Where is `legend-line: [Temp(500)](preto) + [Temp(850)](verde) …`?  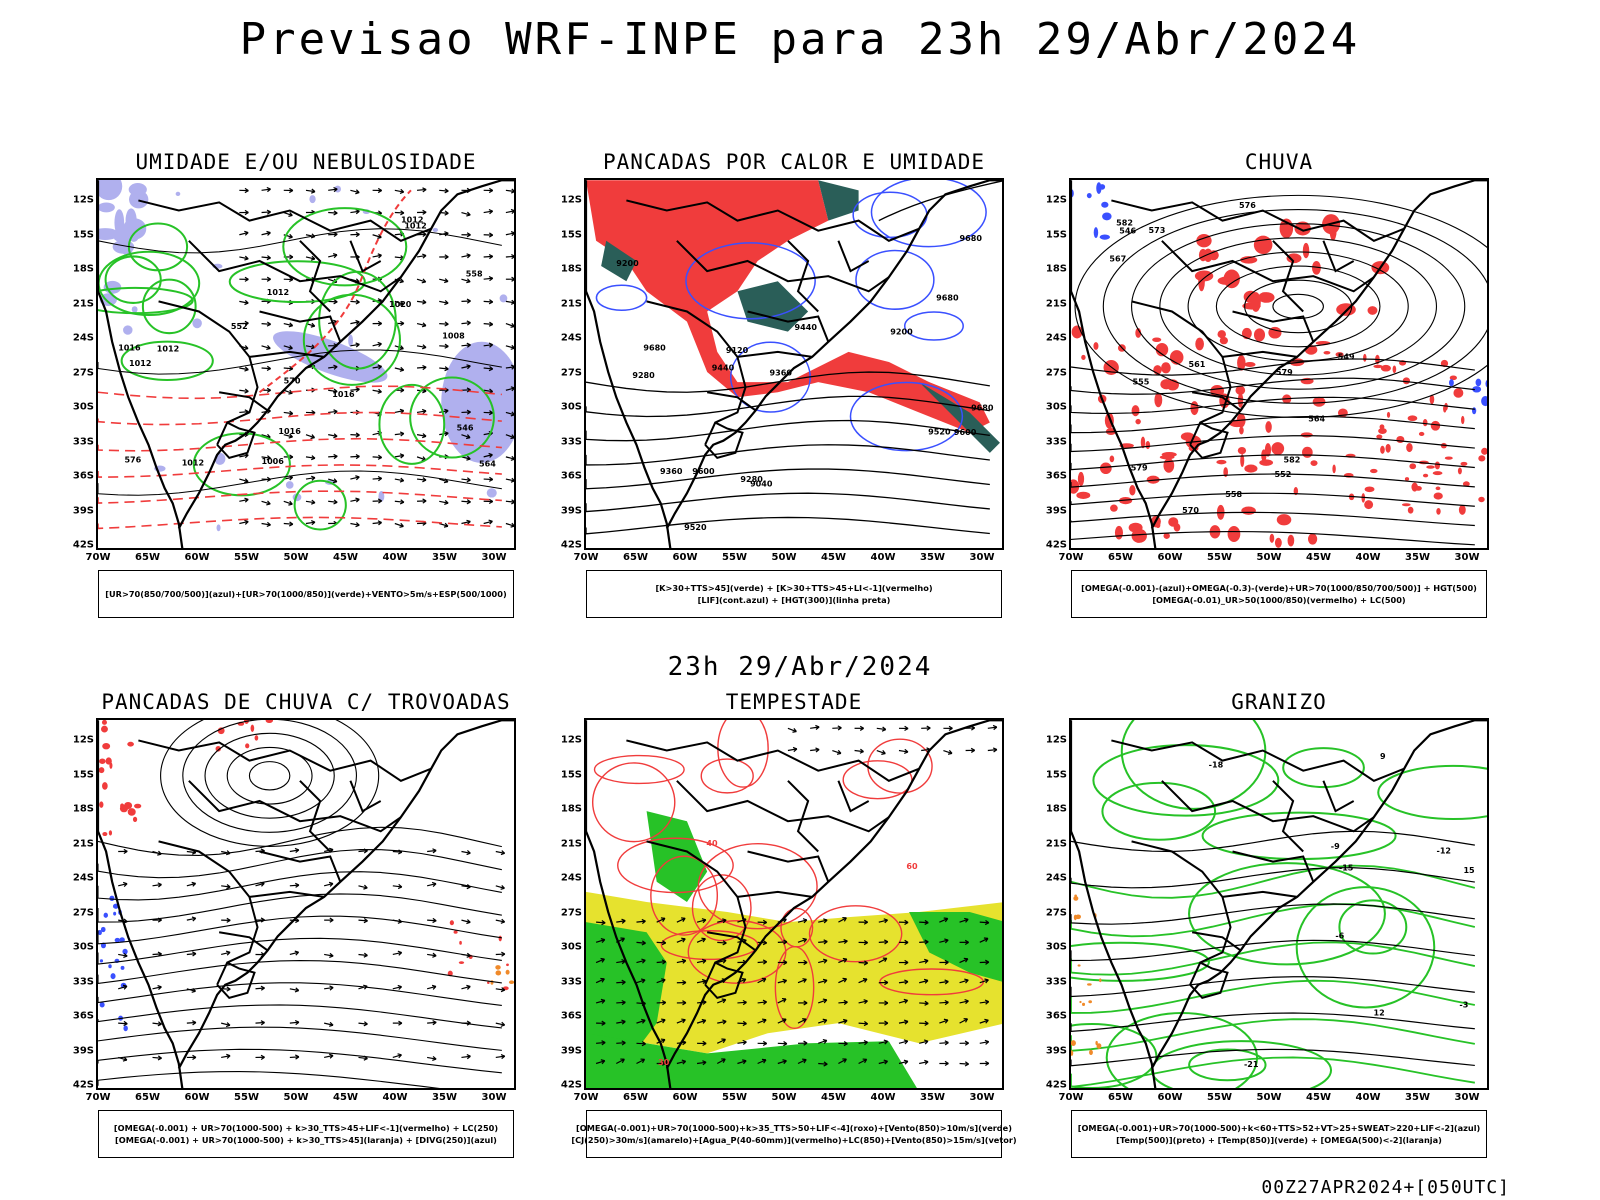 legend-line: [Temp(500)](preto) + [Temp(850)](verde) … is located at coordinates (1279, 1140).